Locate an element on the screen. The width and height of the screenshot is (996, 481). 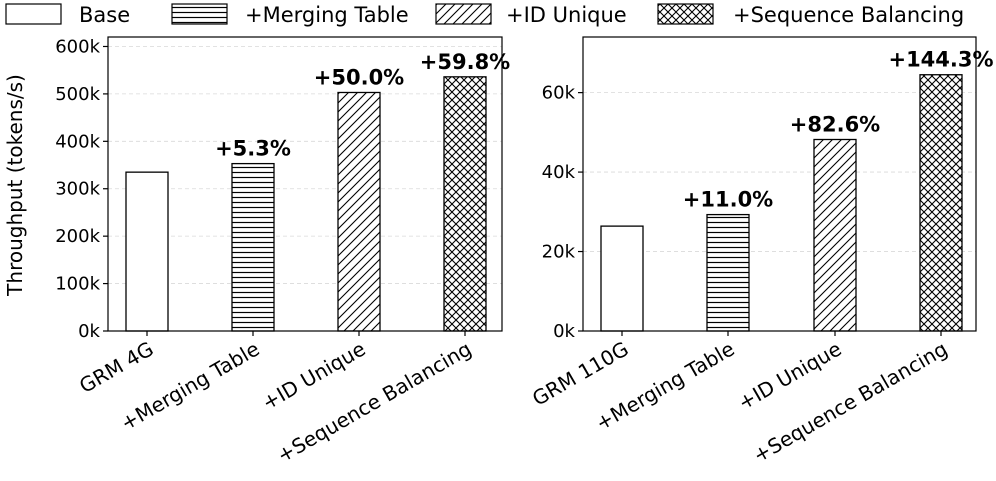
bar-annotation: +11.0% is located at coordinates (728, 200).